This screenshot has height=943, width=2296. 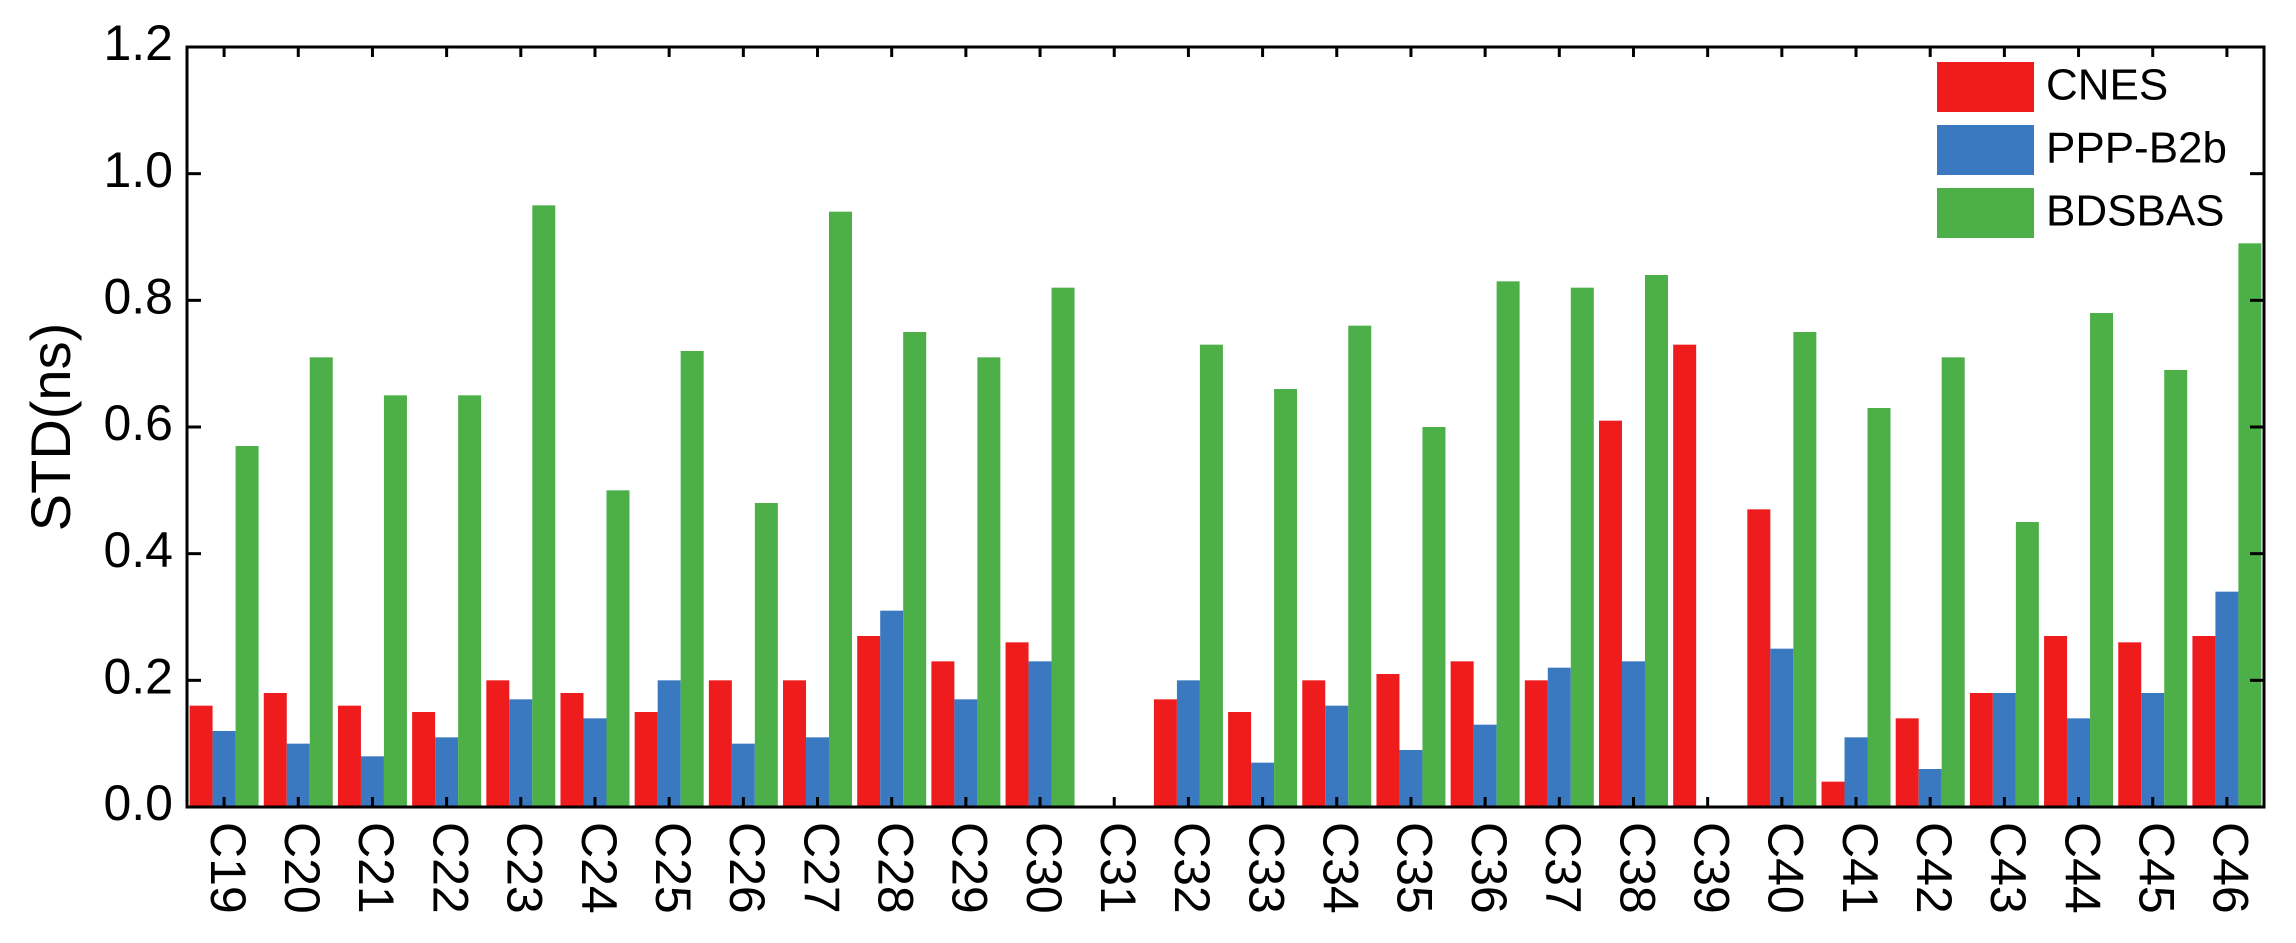 I want to click on x-tick-label: C23, so click(x=525, y=868).